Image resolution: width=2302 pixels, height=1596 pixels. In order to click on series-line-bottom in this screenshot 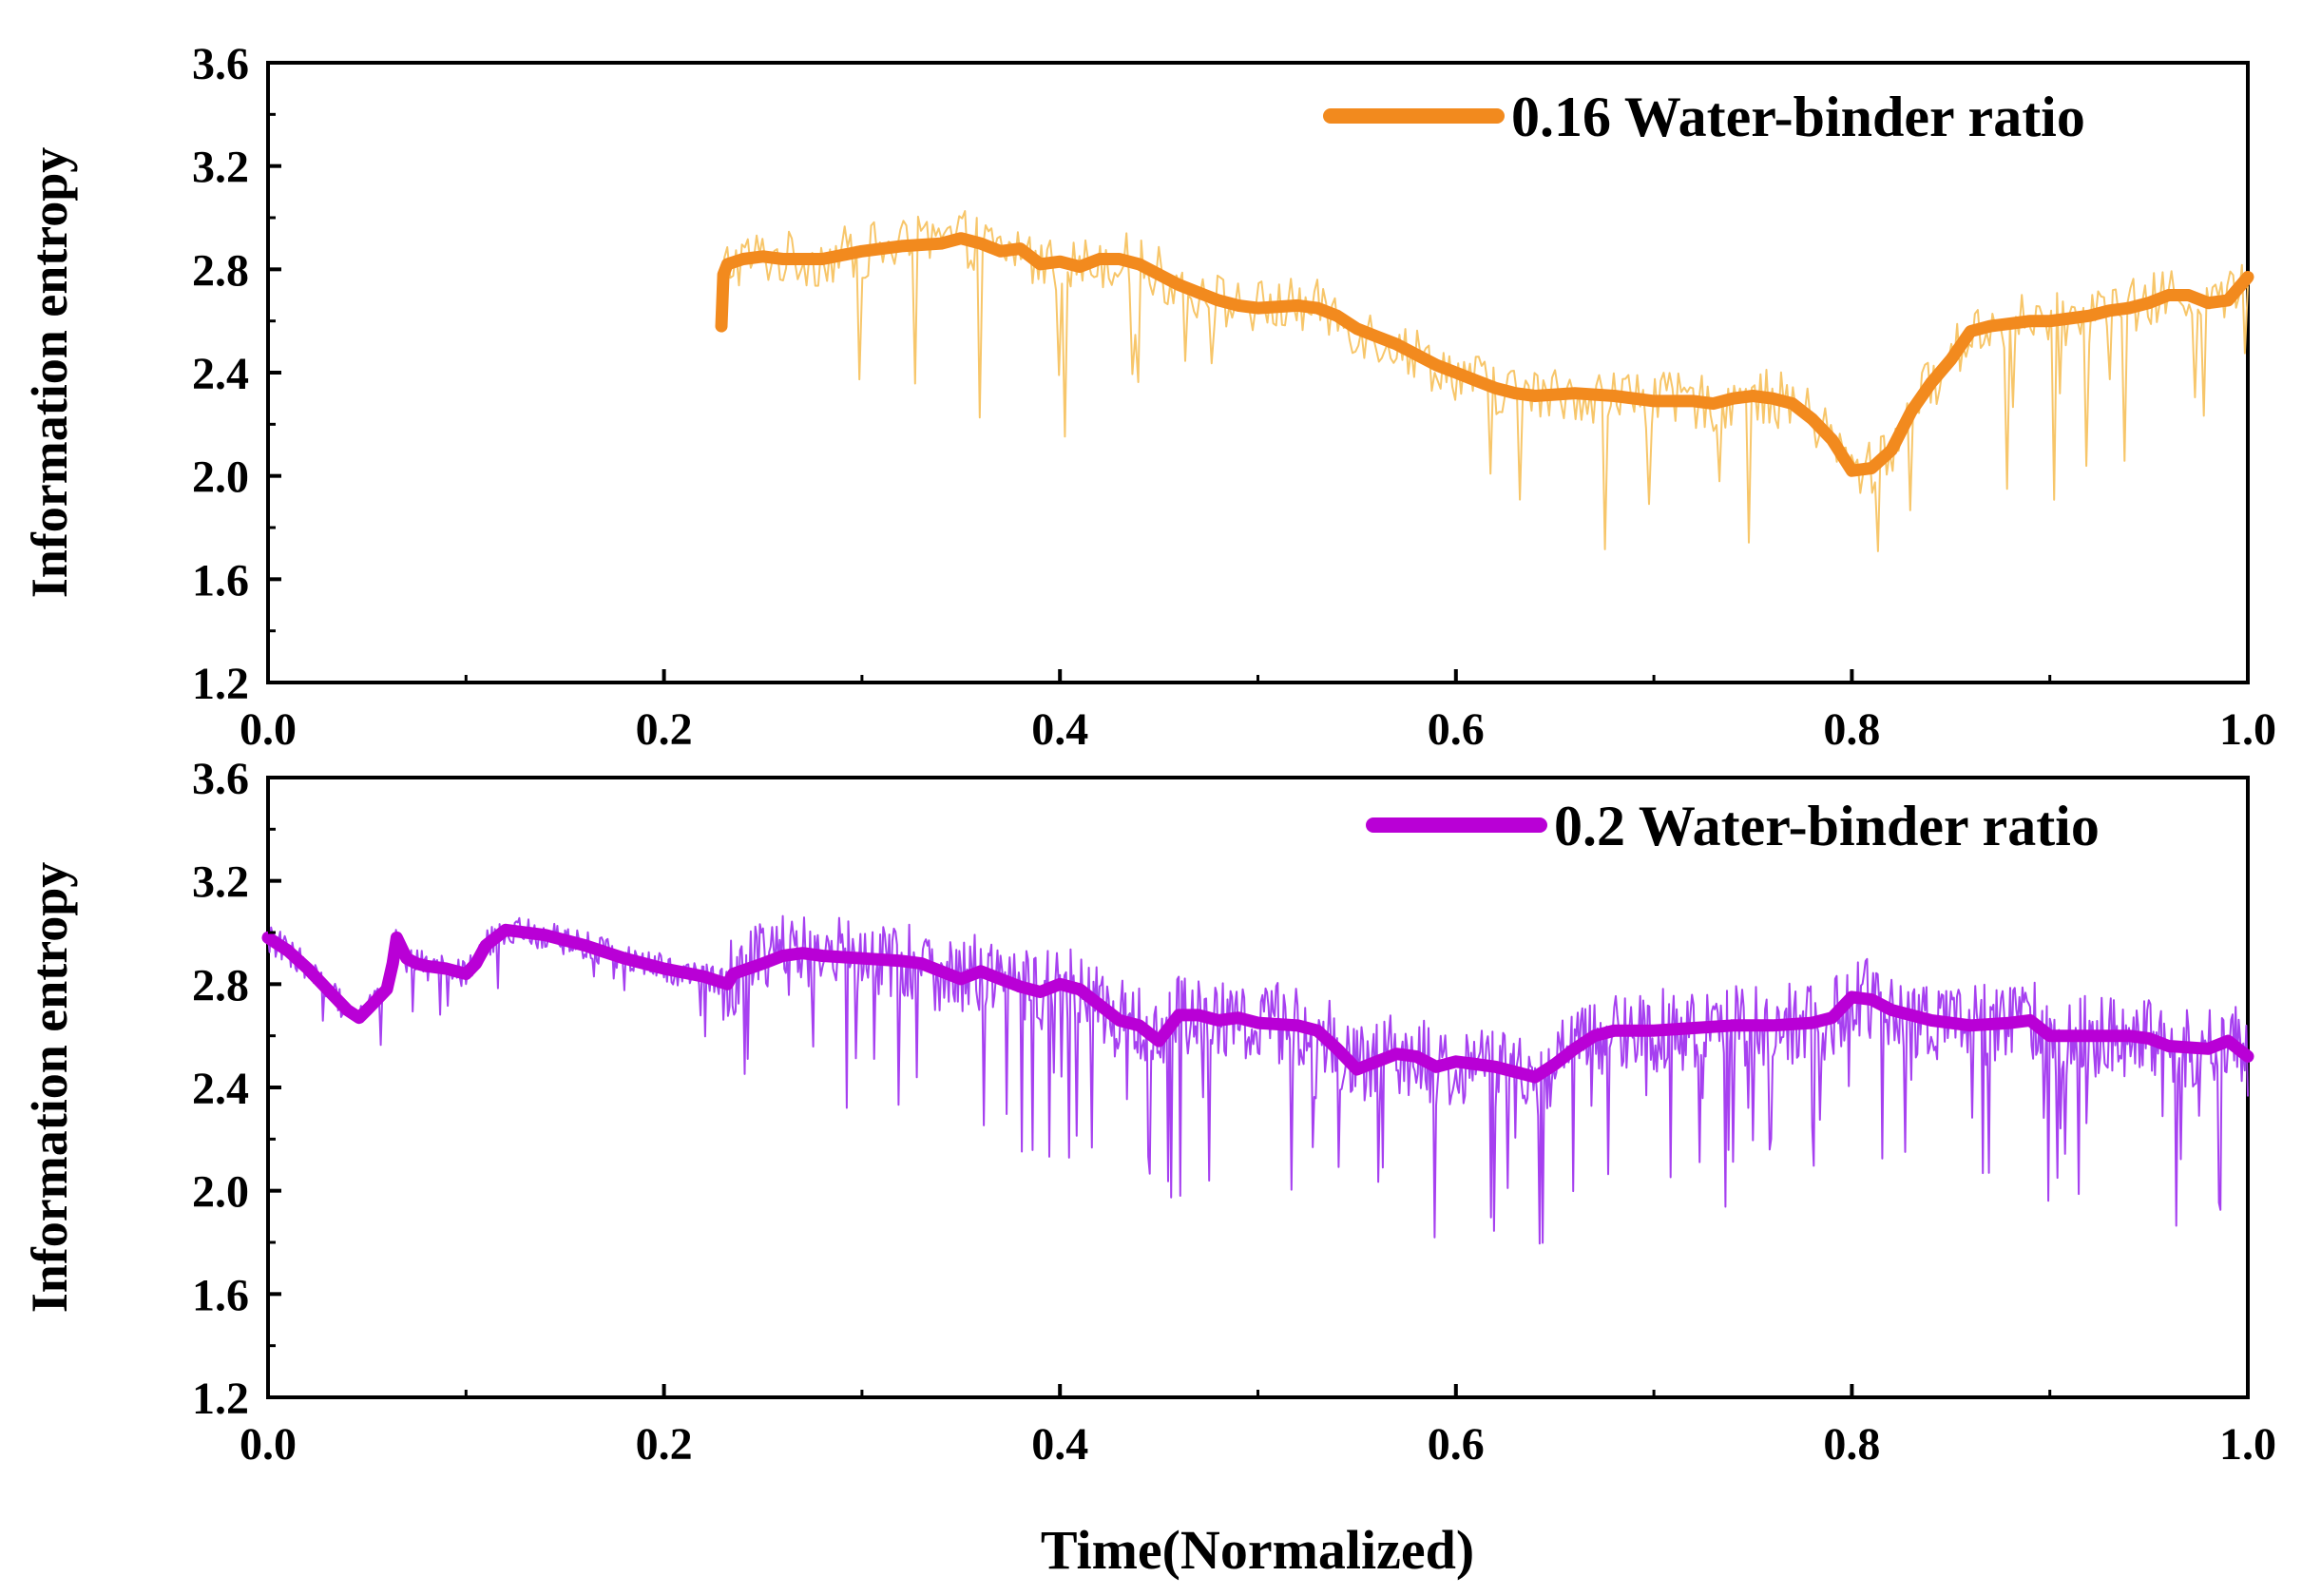, I will do `click(1258, 1003)`.